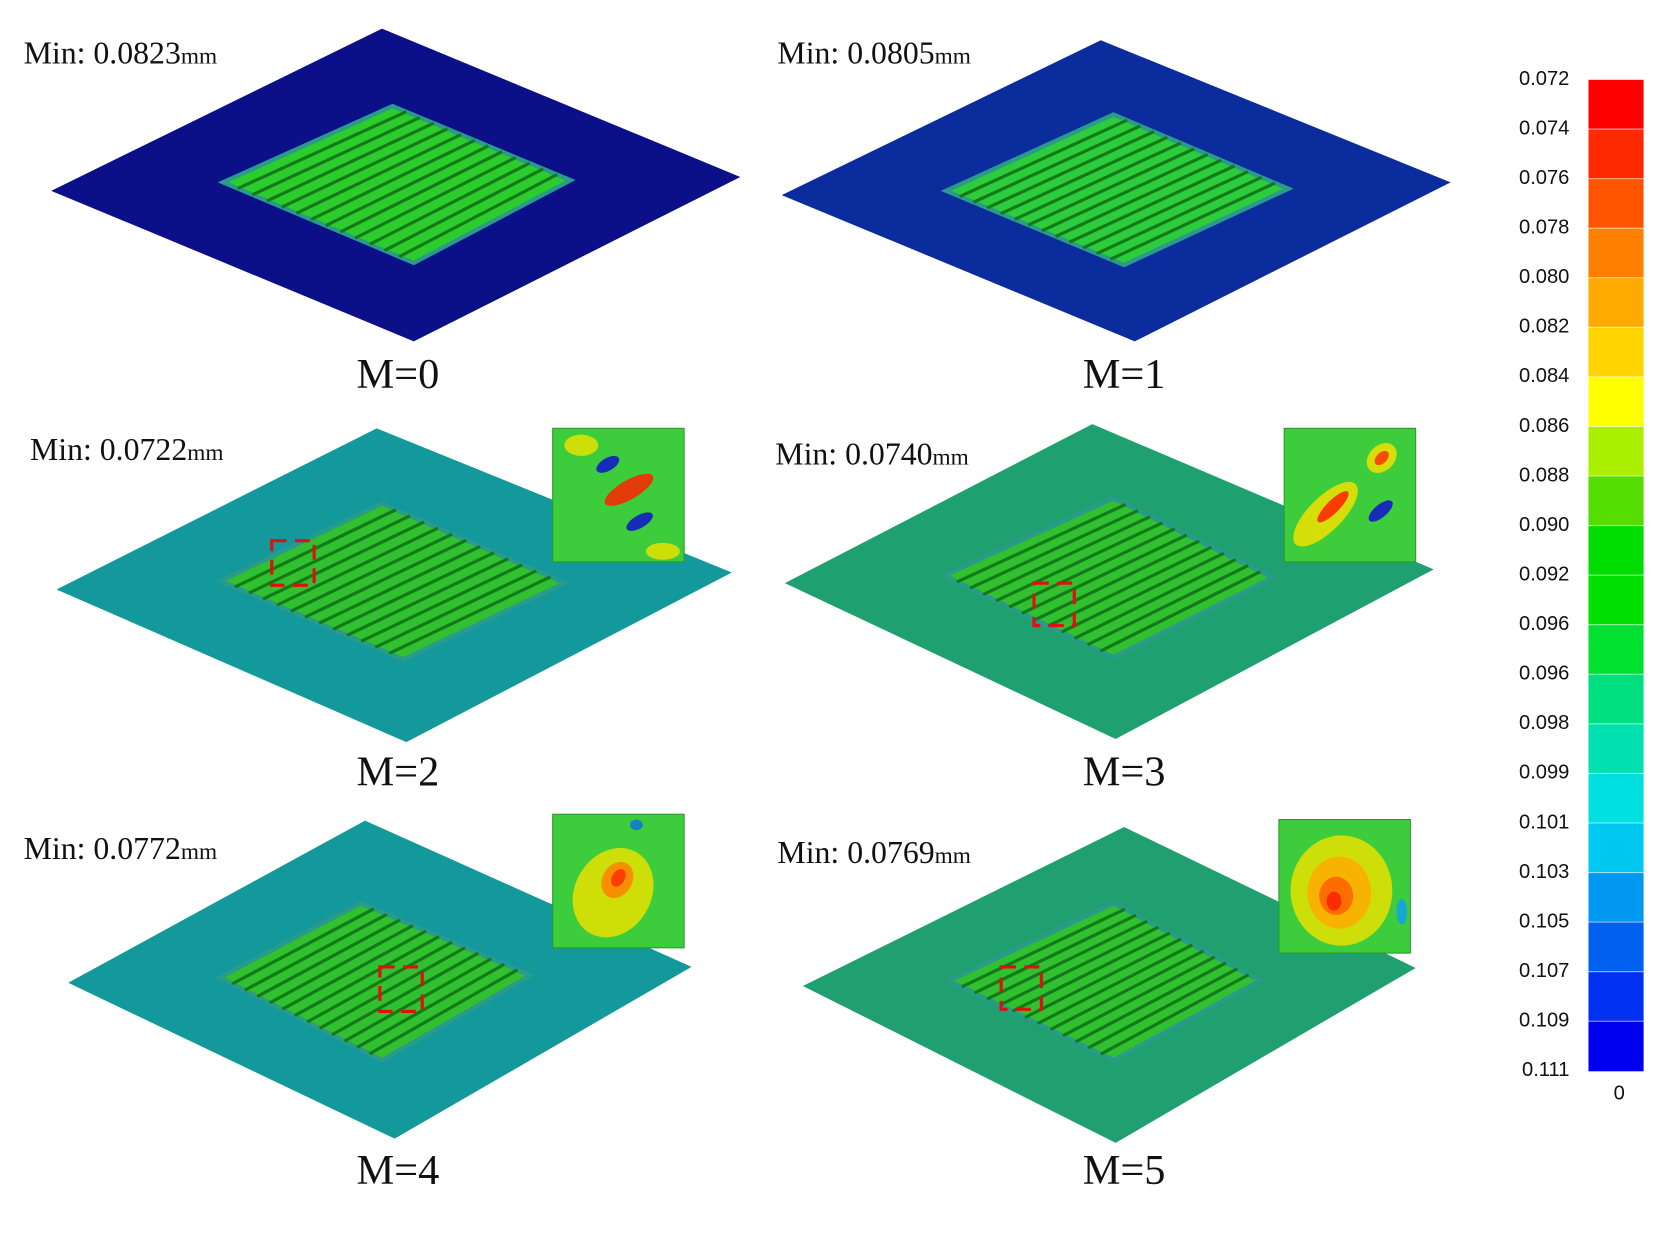  I want to click on min-value: Min: 0.0722, so click(108, 449).